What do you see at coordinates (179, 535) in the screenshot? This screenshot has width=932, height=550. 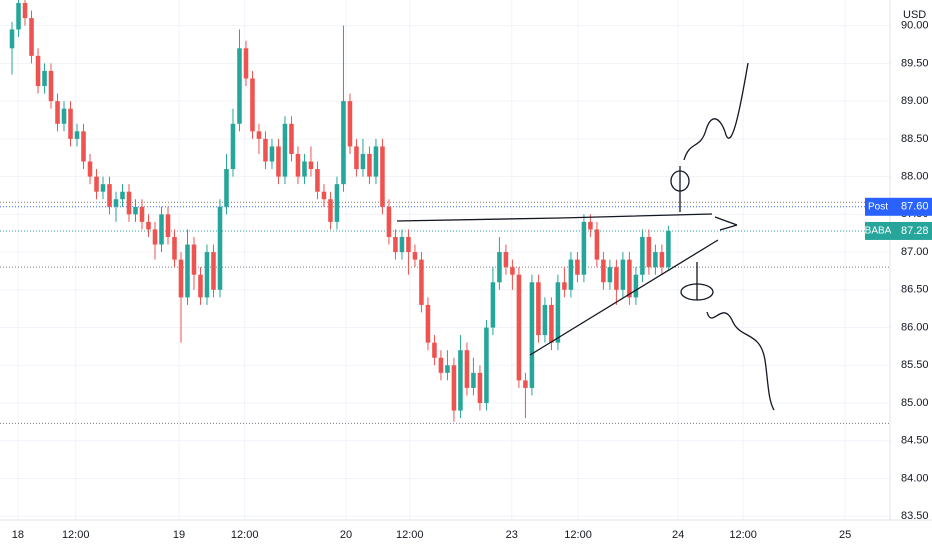 I see `x-tick-label: 19` at bounding box center [179, 535].